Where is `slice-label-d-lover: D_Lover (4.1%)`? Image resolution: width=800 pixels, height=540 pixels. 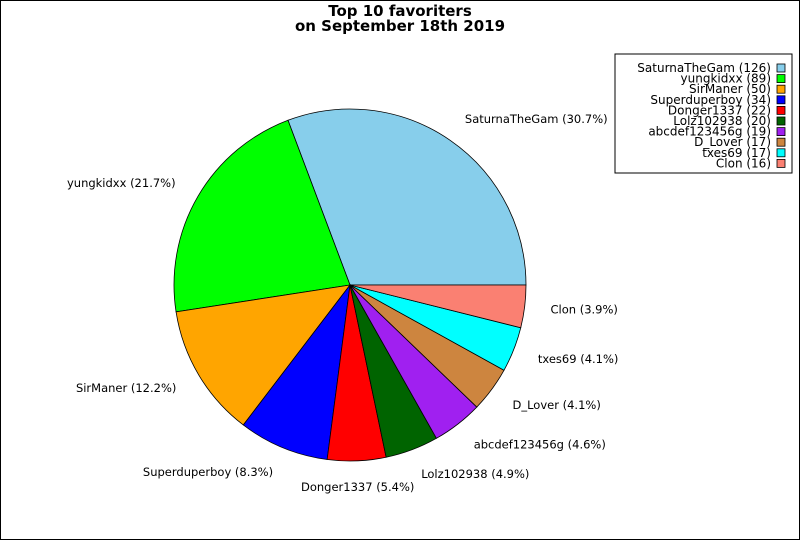 slice-label-d-lover: D_Lover (4.1%) is located at coordinates (557, 405).